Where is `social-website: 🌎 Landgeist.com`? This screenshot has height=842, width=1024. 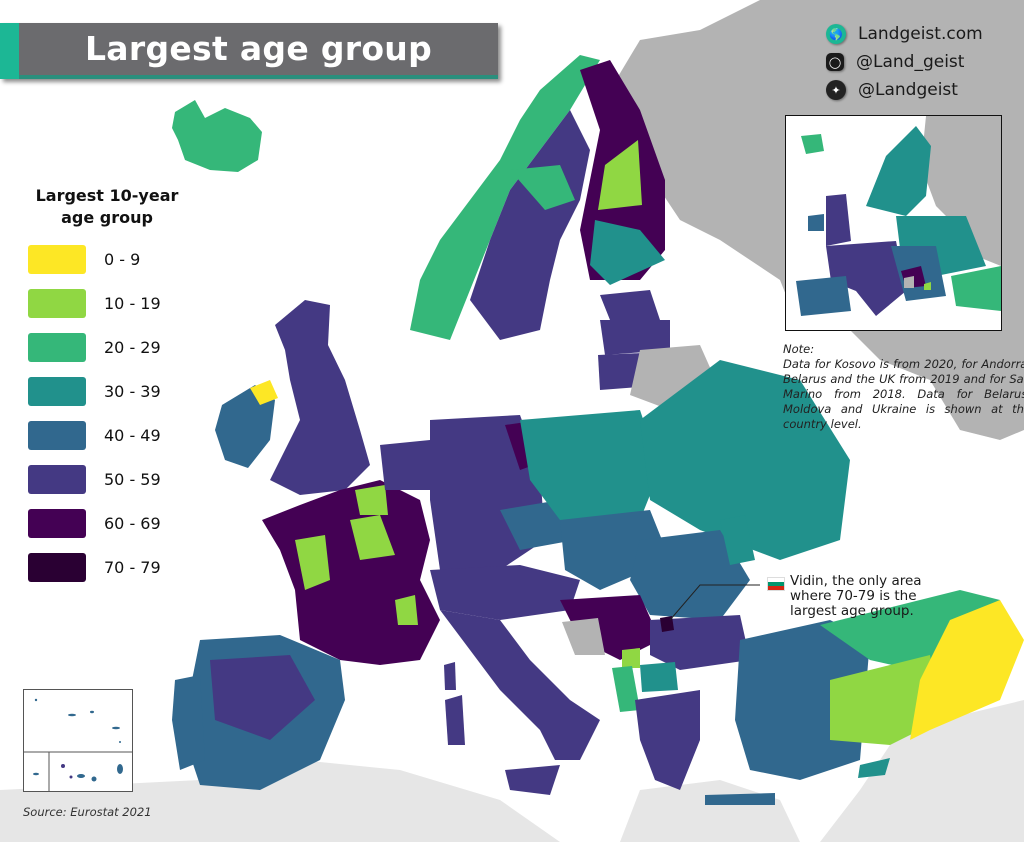
social-website: 🌎 Landgeist.com is located at coordinates (904, 34).